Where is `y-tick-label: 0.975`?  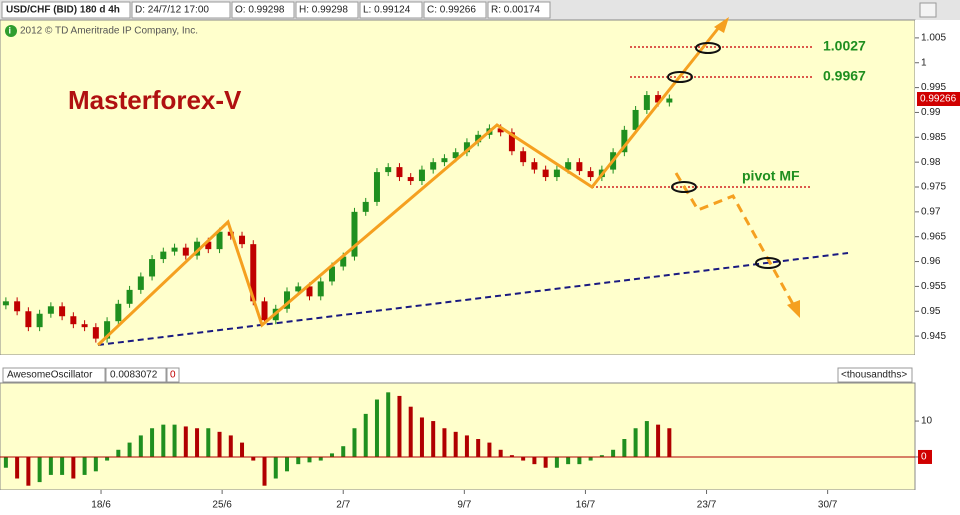
y-tick-label: 0.975 is located at coordinates (933, 187).